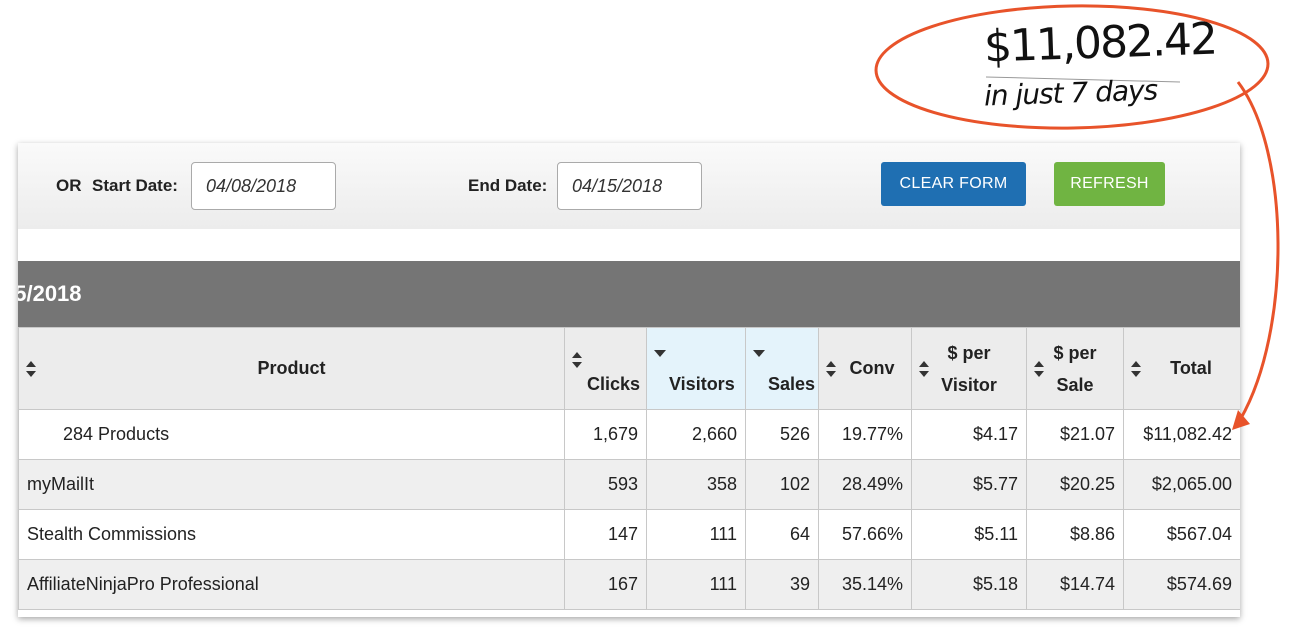  Describe the element at coordinates (69, 185) in the screenshot. I see `or-label: OR` at that location.